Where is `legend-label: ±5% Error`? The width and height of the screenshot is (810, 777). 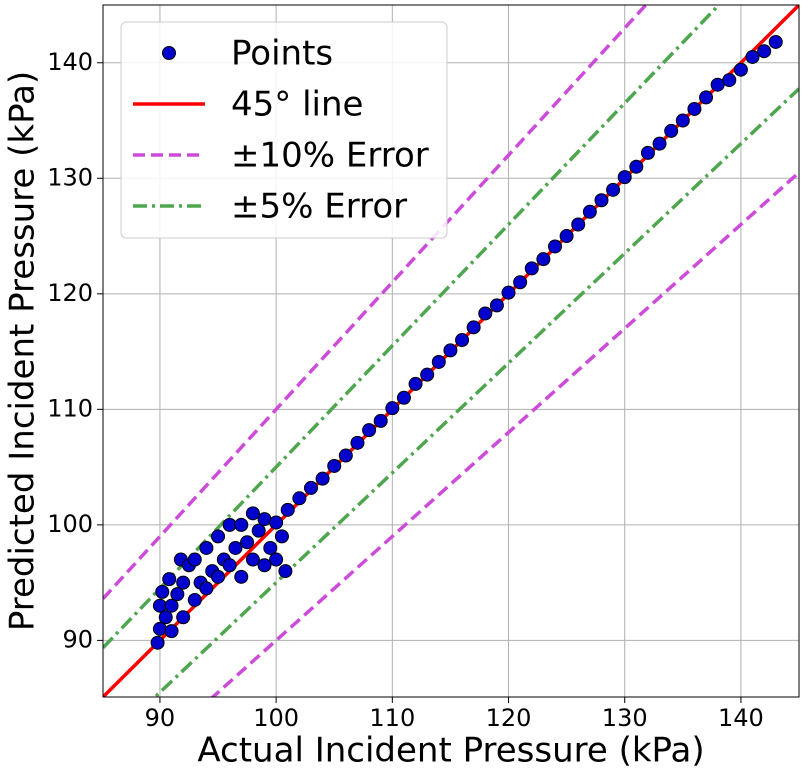
legend-label: ±5% Error is located at coordinates (319, 207).